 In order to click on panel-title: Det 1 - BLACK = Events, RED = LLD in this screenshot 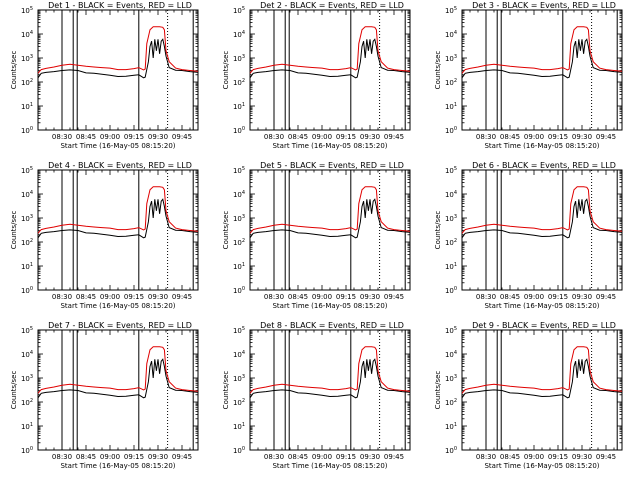, I will do `click(120, 5)`.